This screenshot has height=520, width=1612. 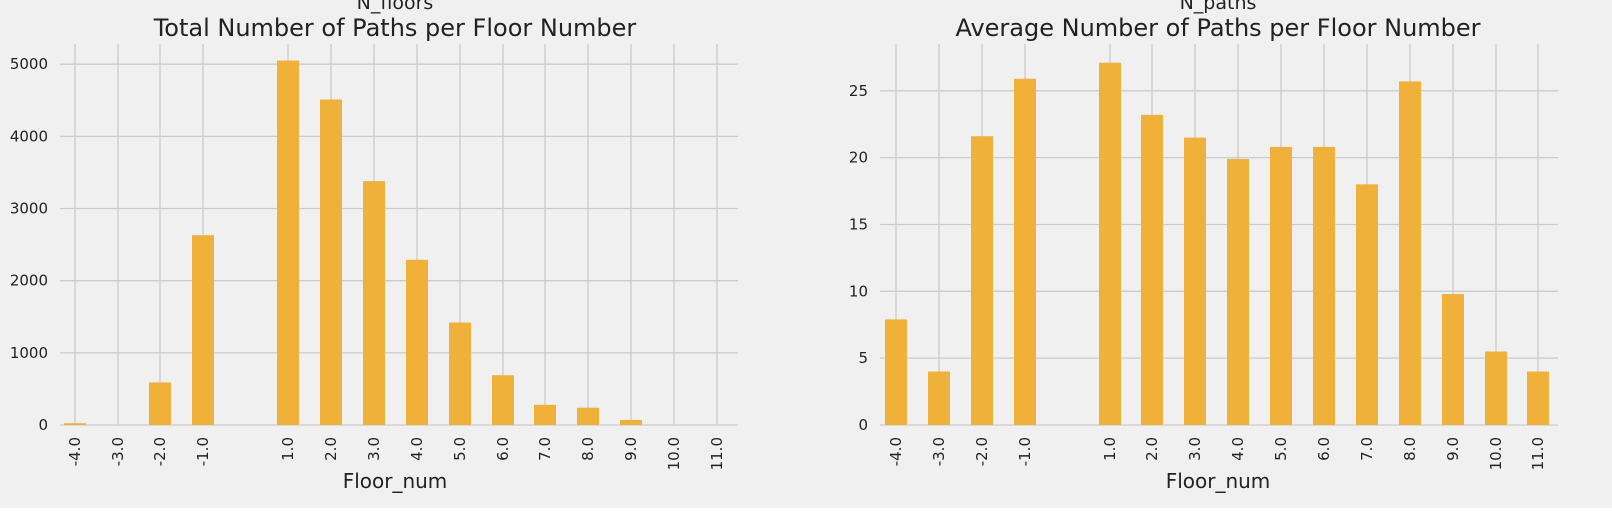 I want to click on chart-1-y-tick-label: 5000, so click(x=29, y=64).